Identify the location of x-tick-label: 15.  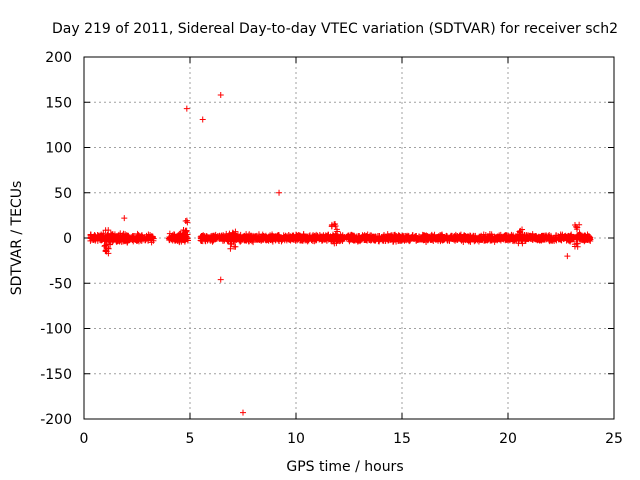
(402, 439).